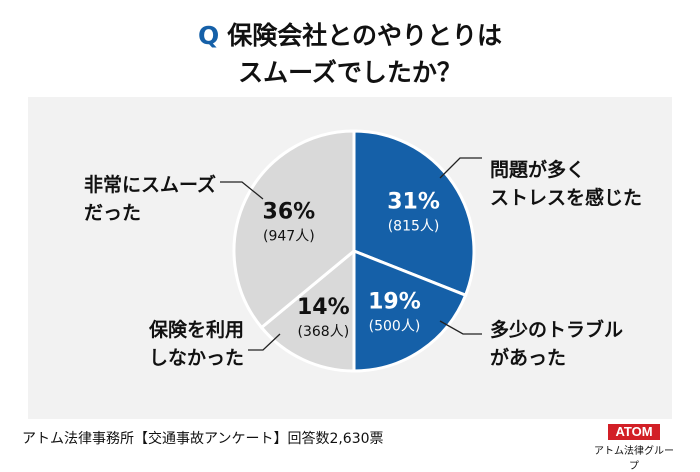  What do you see at coordinates (289, 211) in the screenshot?
I see `pct-label-very-smooth: 36%` at bounding box center [289, 211].